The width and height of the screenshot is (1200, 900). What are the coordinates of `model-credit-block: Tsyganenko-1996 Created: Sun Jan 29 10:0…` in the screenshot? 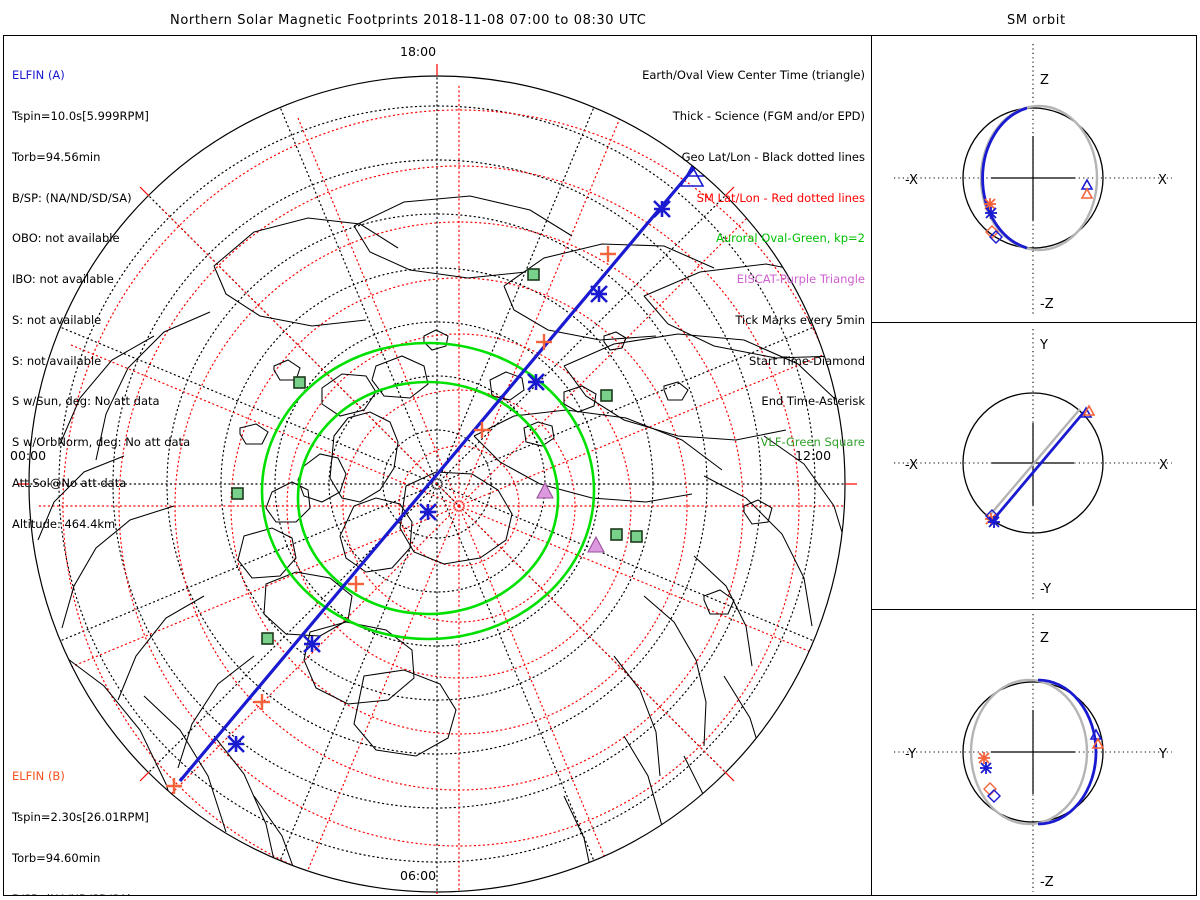 It's located at (773, 893).